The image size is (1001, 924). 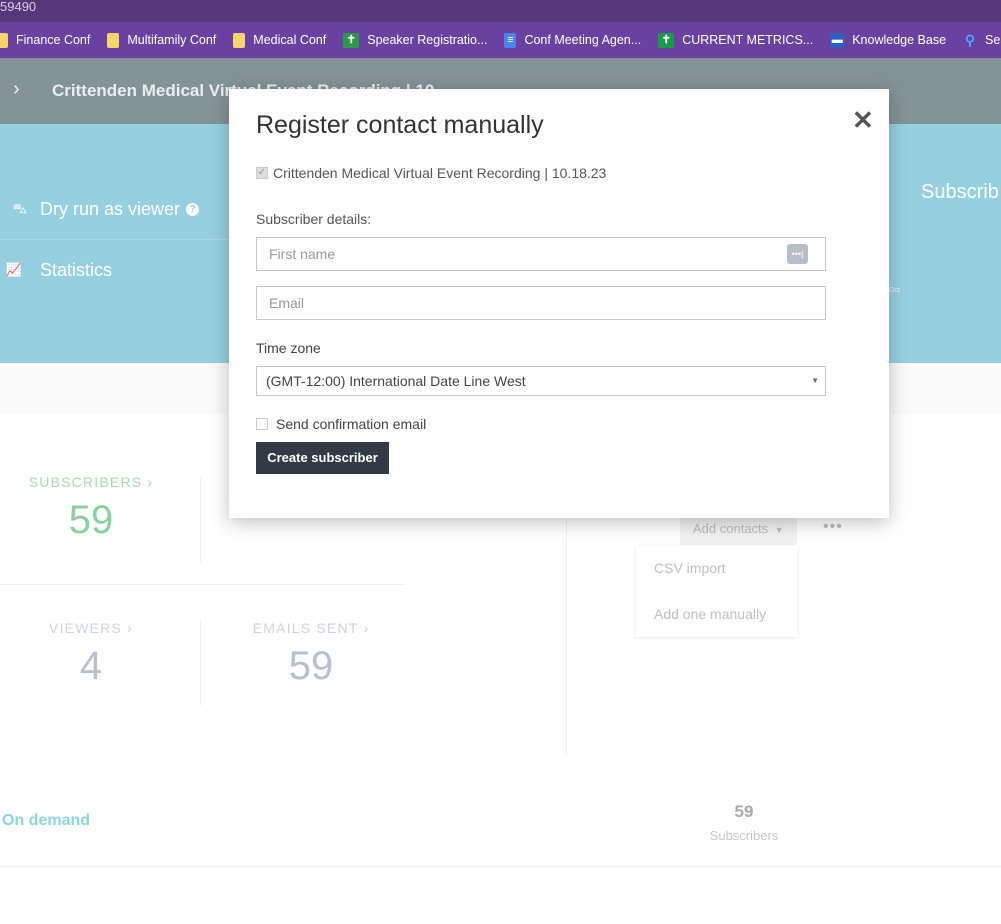 What do you see at coordinates (894, 290) in the screenshot?
I see `axis-tick: Oct` at bounding box center [894, 290].